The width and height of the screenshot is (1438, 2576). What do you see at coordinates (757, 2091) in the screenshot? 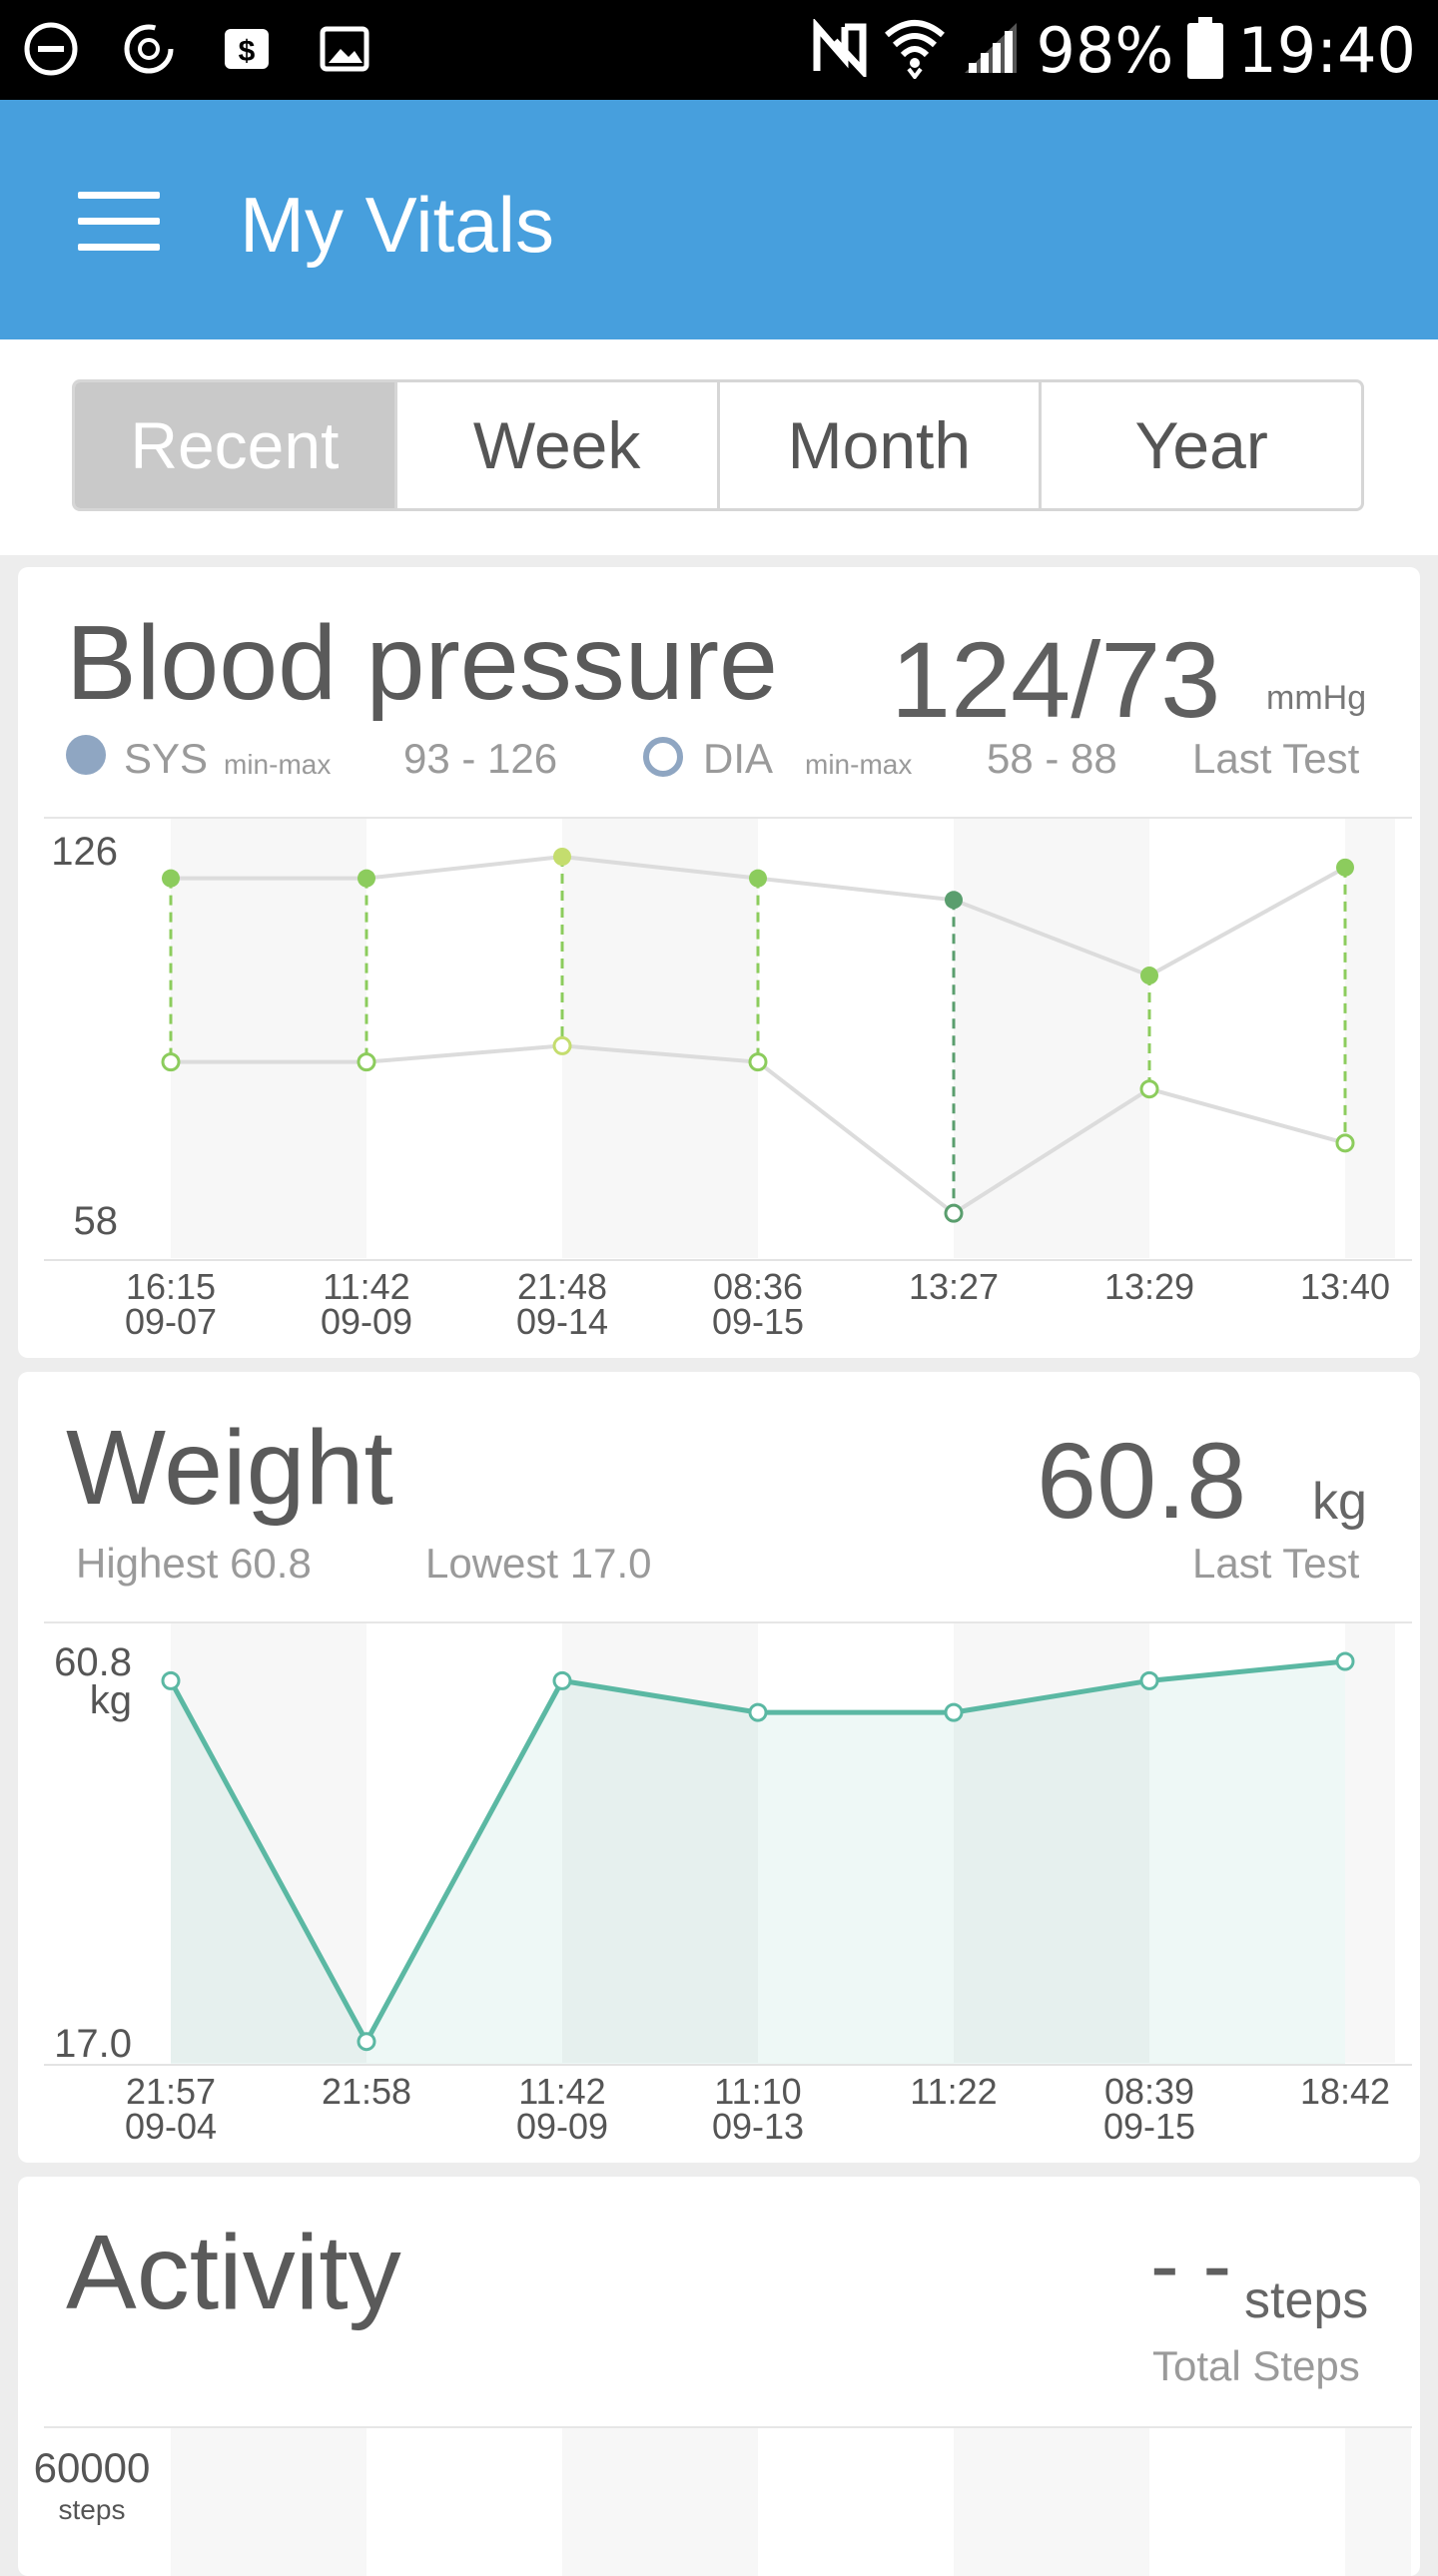
I see `x-tick-label: 11:10` at bounding box center [757, 2091].